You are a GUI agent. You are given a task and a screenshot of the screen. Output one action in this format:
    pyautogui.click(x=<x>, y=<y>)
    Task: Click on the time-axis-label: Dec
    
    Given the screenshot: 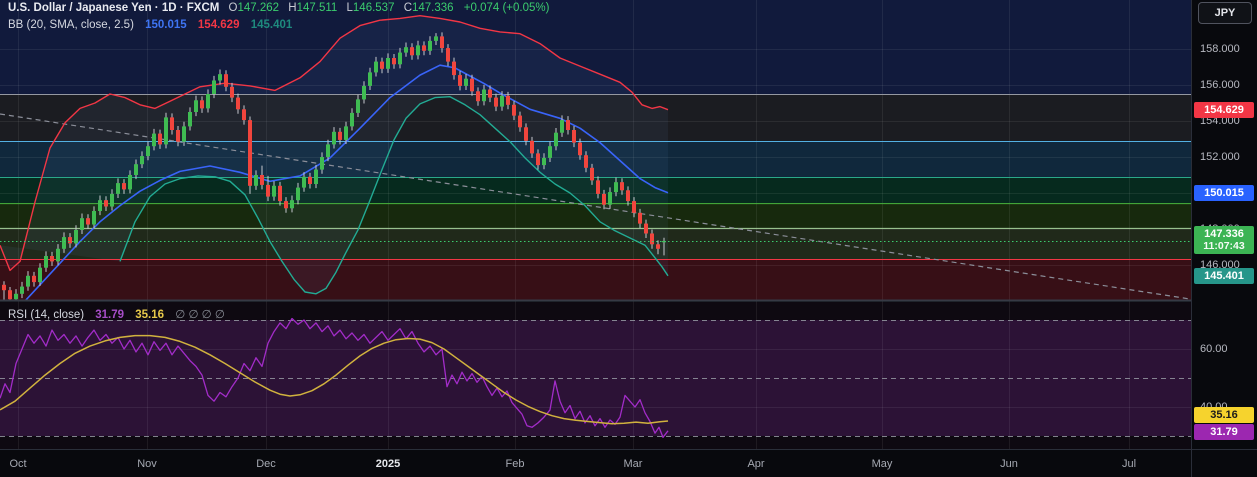 What is the action you would take?
    pyautogui.click(x=266, y=464)
    